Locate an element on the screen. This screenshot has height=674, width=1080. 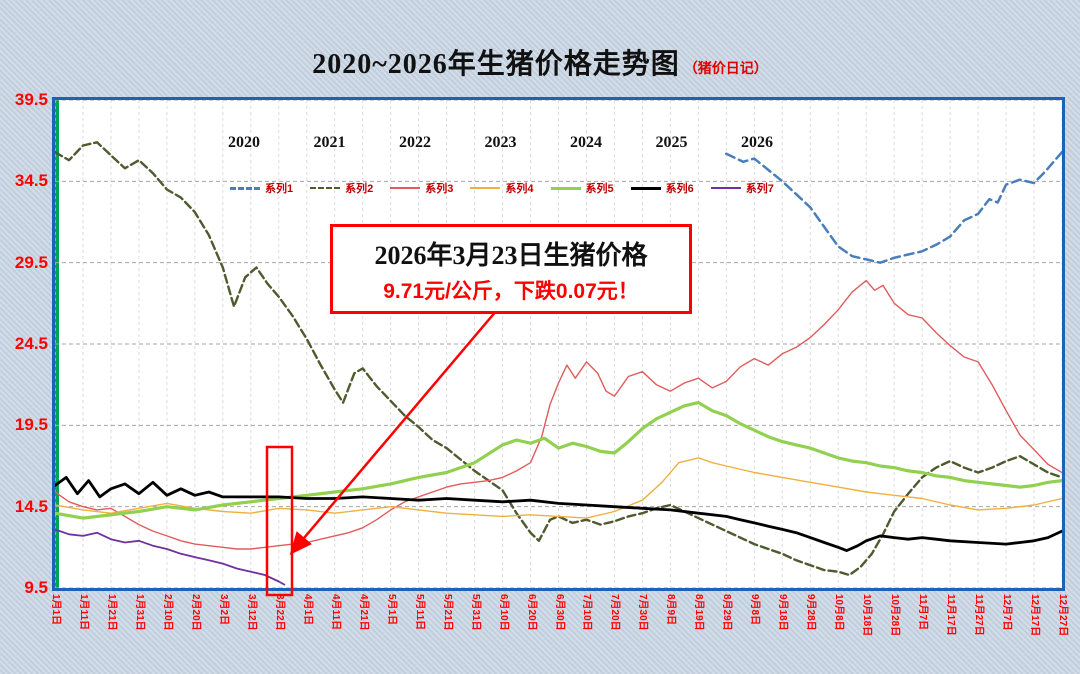
x-tick-label: 11月7日 is located at coordinates (923, 612).